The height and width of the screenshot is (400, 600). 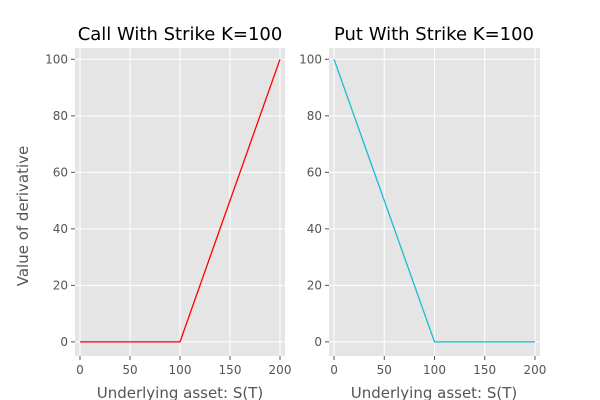 What do you see at coordinates (434, 370) in the screenshot?
I see `put-x-tick-label: 100` at bounding box center [434, 370].